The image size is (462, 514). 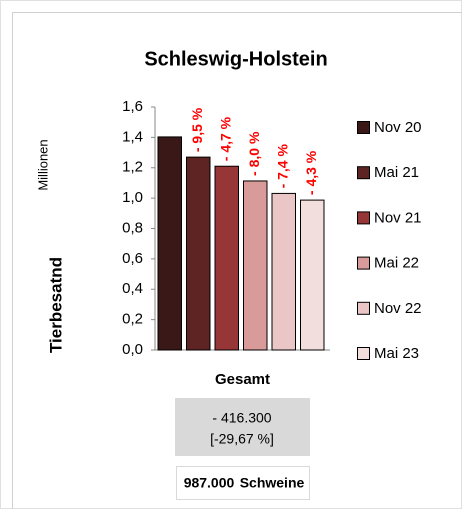 I want to click on change-annotation: - 4,7 %, so click(x=225, y=138).